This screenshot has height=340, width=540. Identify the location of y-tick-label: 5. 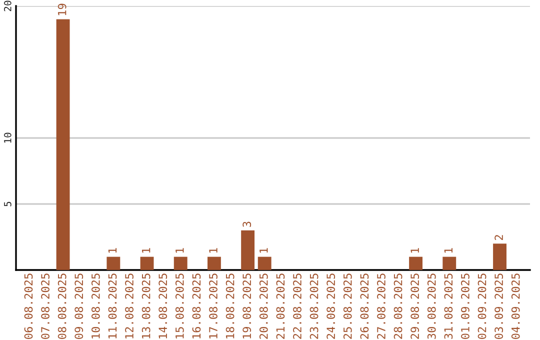
(8, 204).